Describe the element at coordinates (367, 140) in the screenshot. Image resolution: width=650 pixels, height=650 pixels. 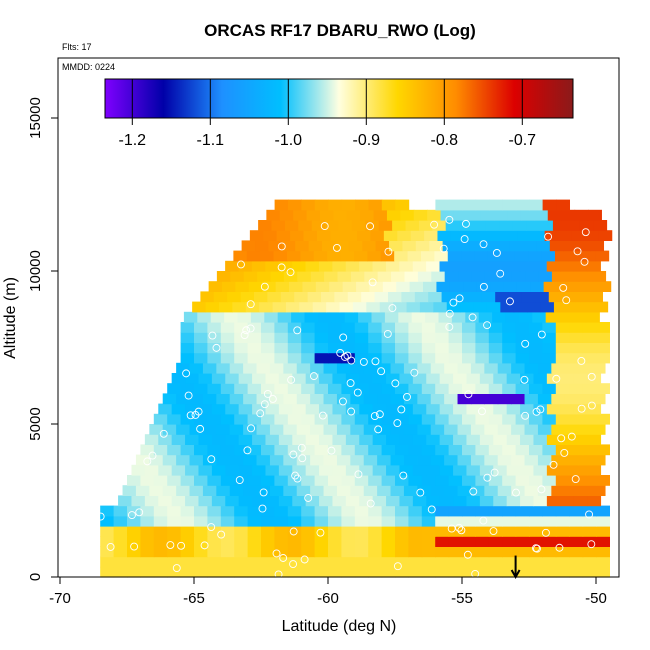
I see `colorbar-tick-label: -0.9` at that location.